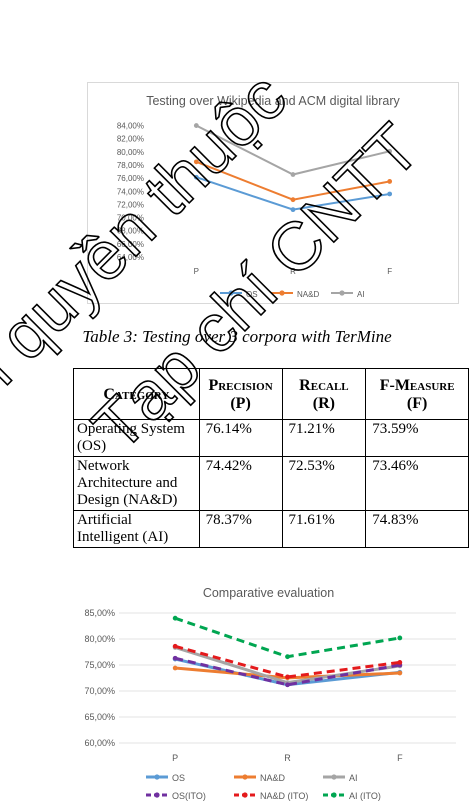  Describe the element at coordinates (130, 244) in the screenshot. I see `y-tick-label: 66,00%` at that location.